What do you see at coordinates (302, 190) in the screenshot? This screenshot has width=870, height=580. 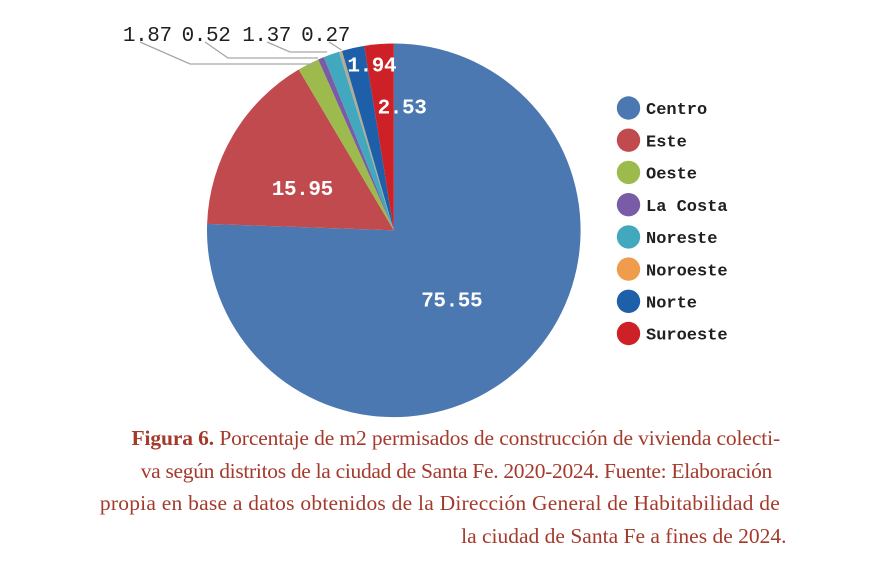 I see `svg-text: 15.95` at bounding box center [302, 190].